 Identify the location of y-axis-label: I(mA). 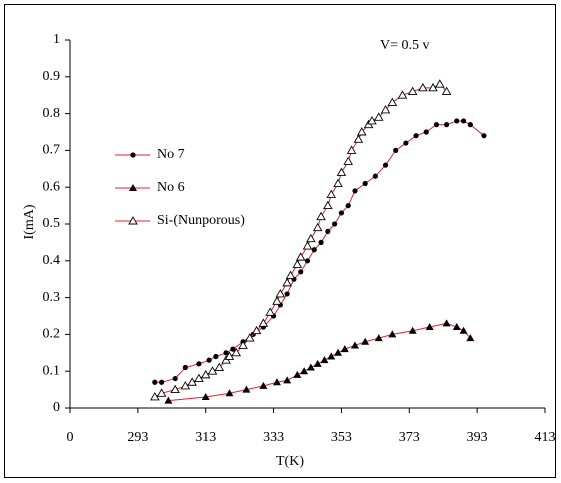
(29, 221).